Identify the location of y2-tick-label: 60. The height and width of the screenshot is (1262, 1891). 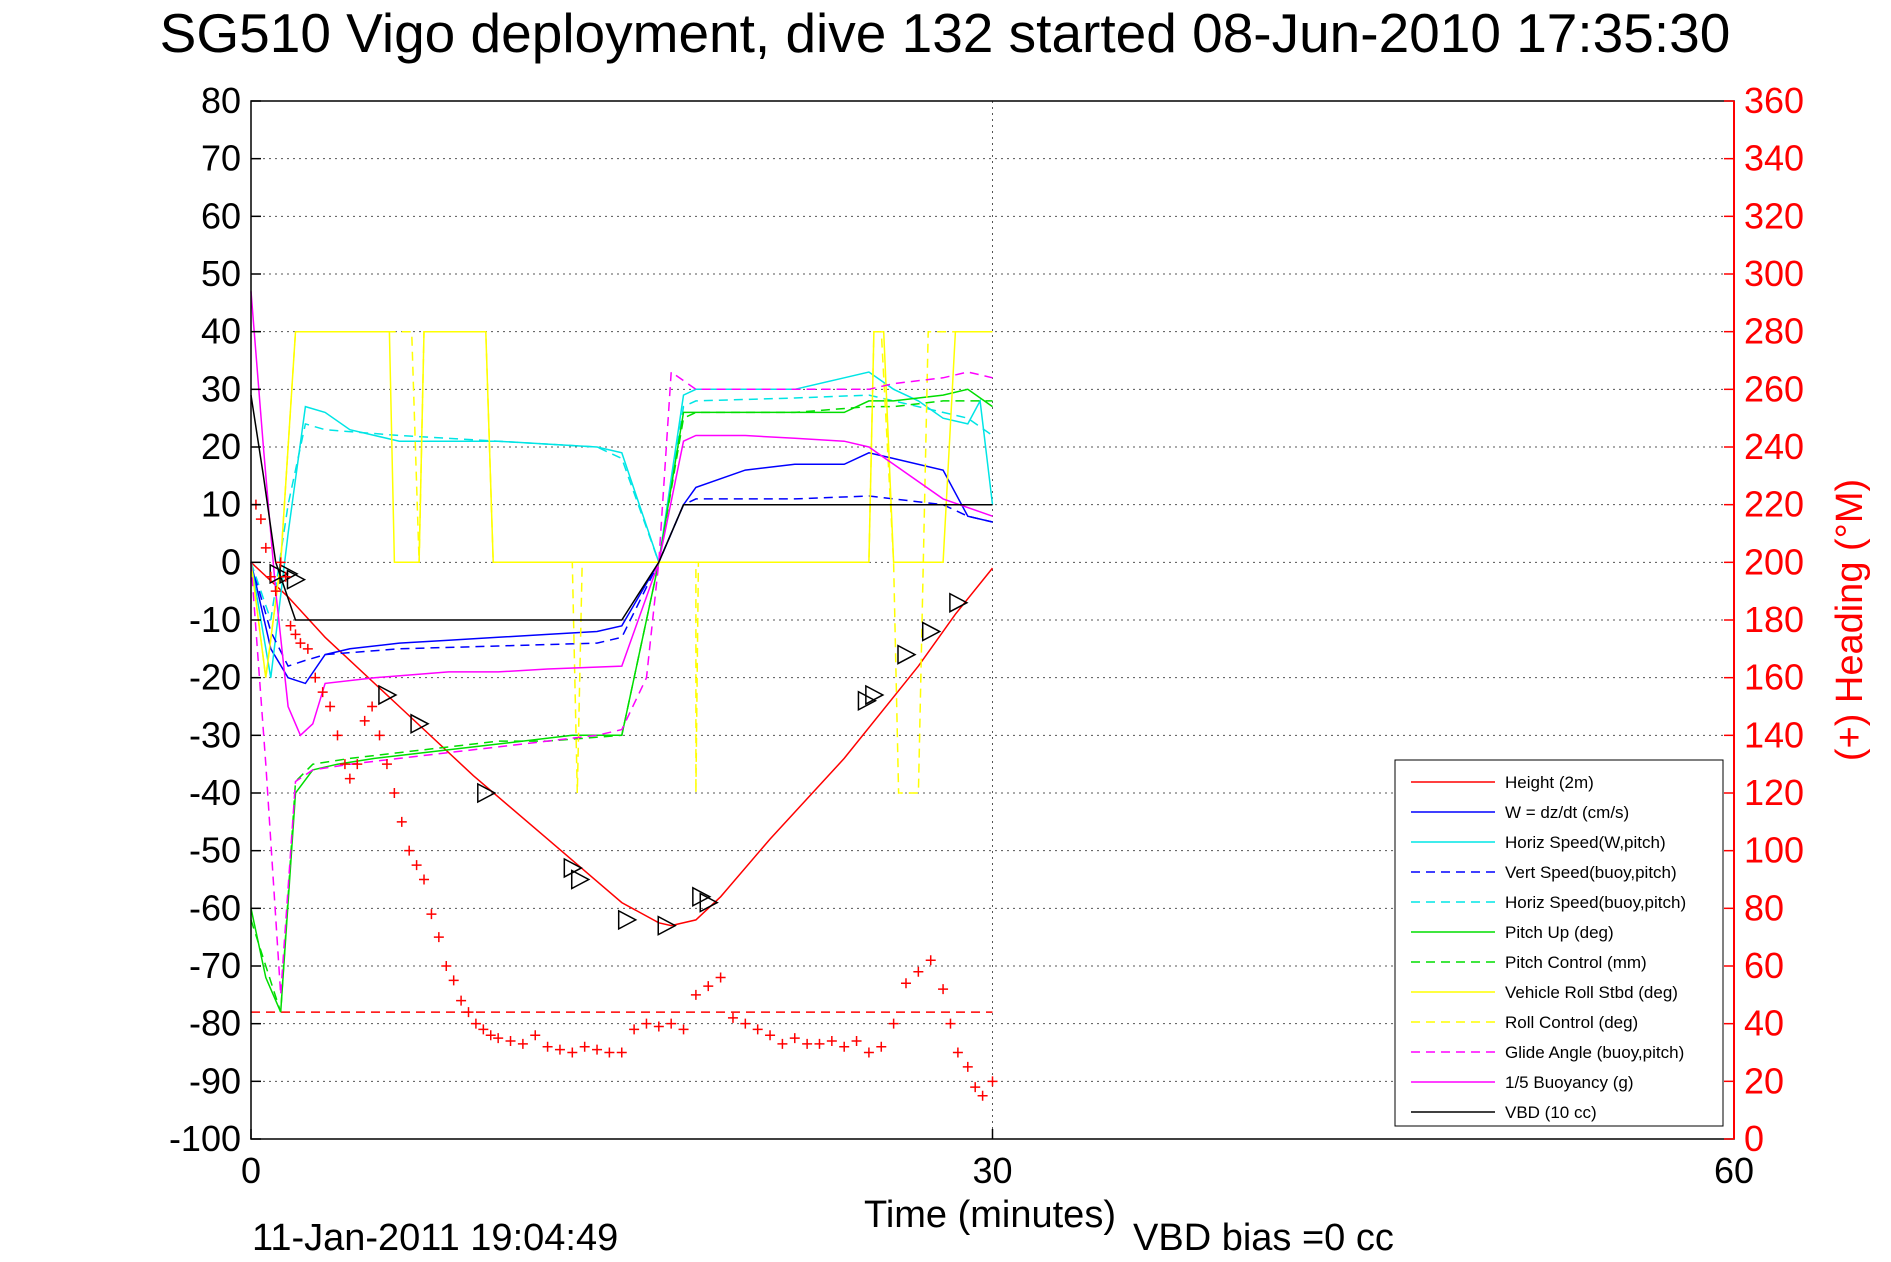
(1764, 965).